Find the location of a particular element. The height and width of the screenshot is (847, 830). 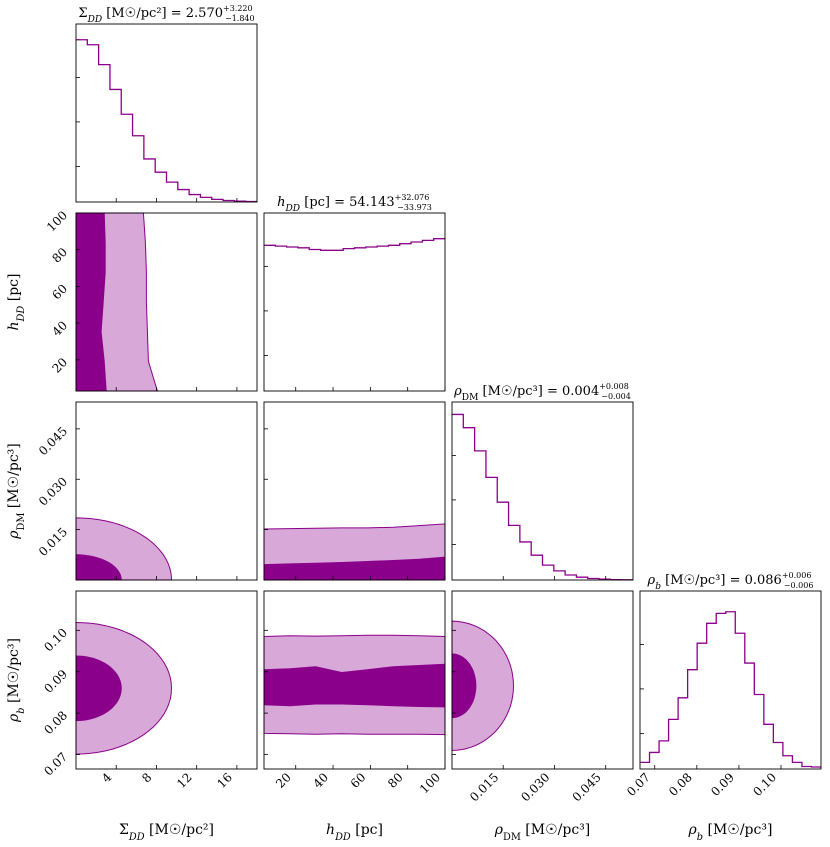

y-tick-label-h: 100 is located at coordinates (57, 221).